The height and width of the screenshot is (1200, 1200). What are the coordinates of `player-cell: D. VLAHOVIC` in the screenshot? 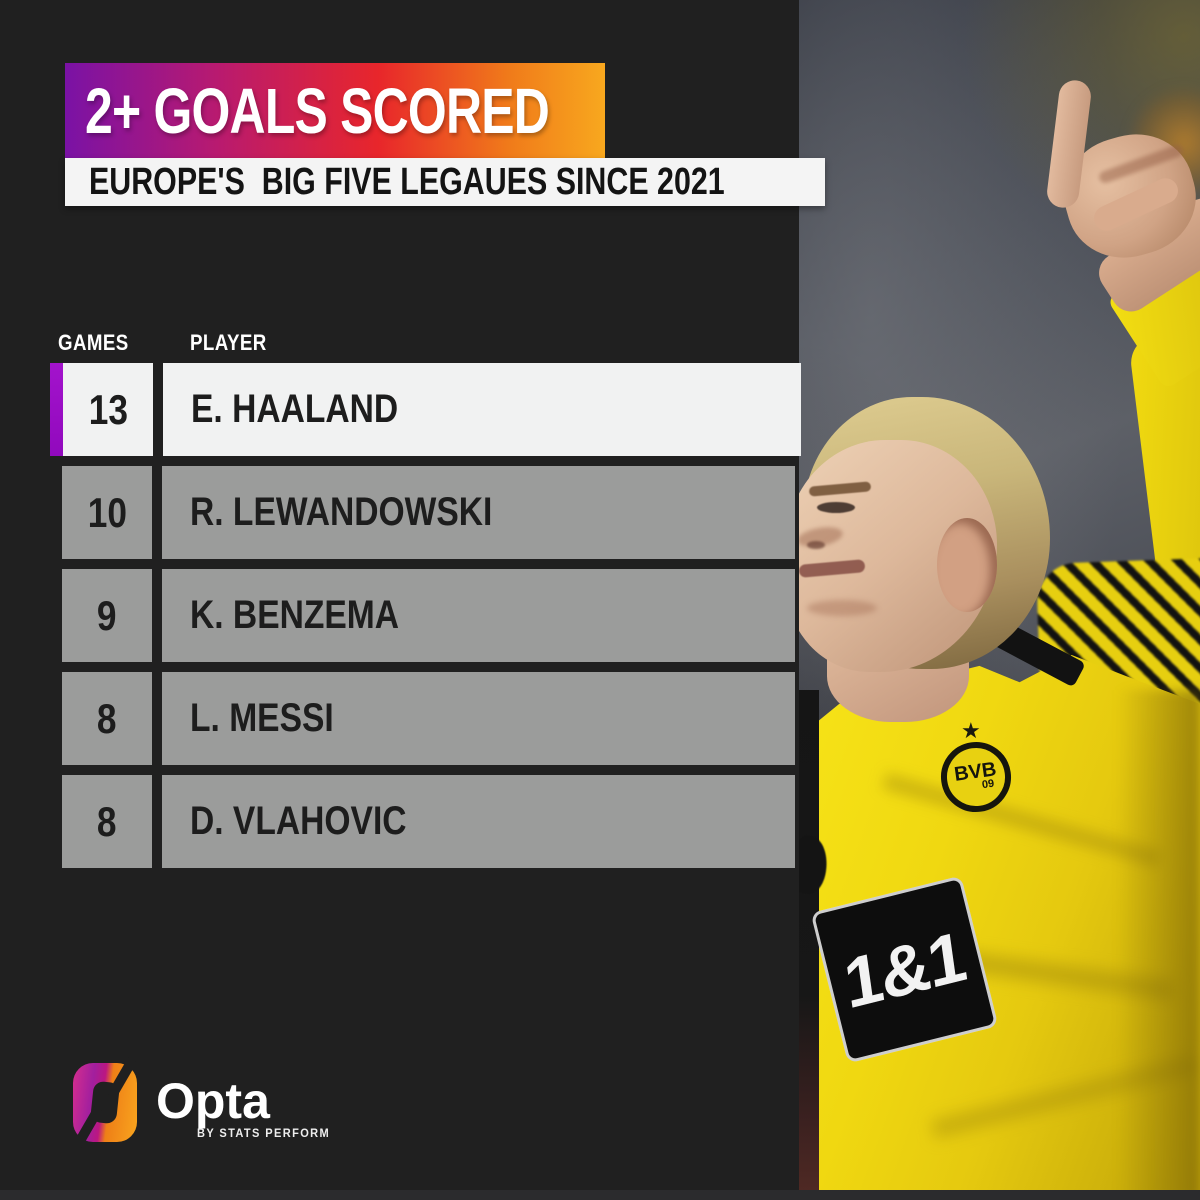 It's located at (478, 821).